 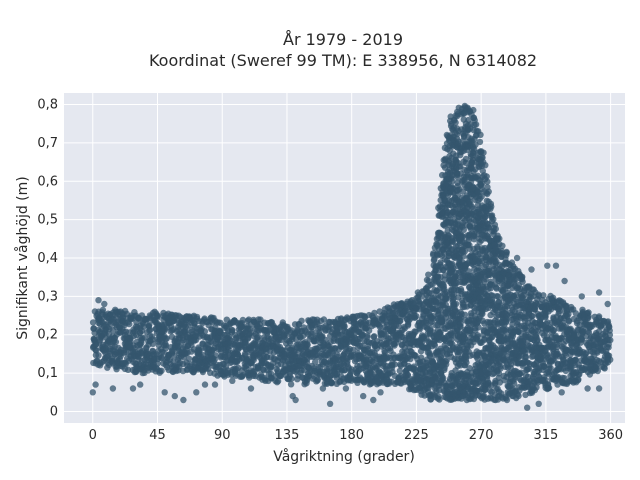 What do you see at coordinates (416, 435) in the screenshot?
I see `x-tick-label: 225` at bounding box center [416, 435].